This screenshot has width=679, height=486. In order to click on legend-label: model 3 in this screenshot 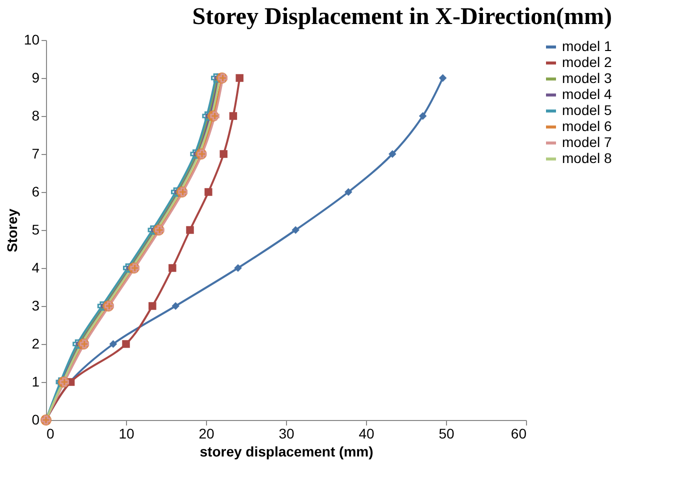, I will do `click(587, 78)`.